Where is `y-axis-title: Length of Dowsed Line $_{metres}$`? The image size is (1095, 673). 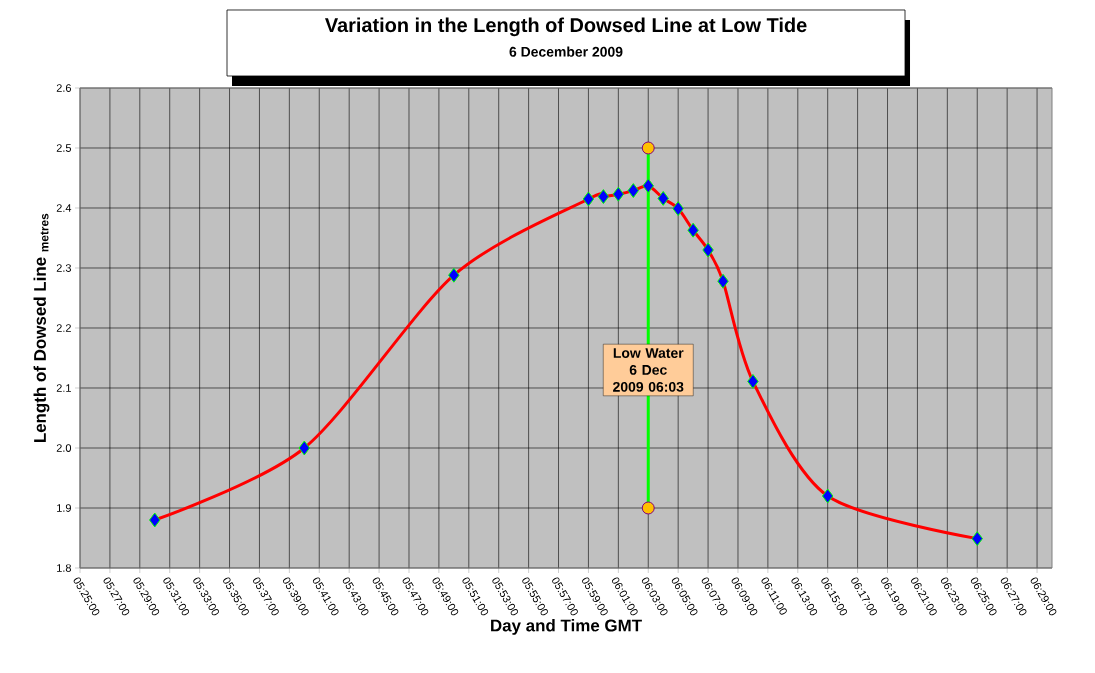 y-axis-title: Length of Dowsed Line $_{metres}$ is located at coordinates (41, 328).